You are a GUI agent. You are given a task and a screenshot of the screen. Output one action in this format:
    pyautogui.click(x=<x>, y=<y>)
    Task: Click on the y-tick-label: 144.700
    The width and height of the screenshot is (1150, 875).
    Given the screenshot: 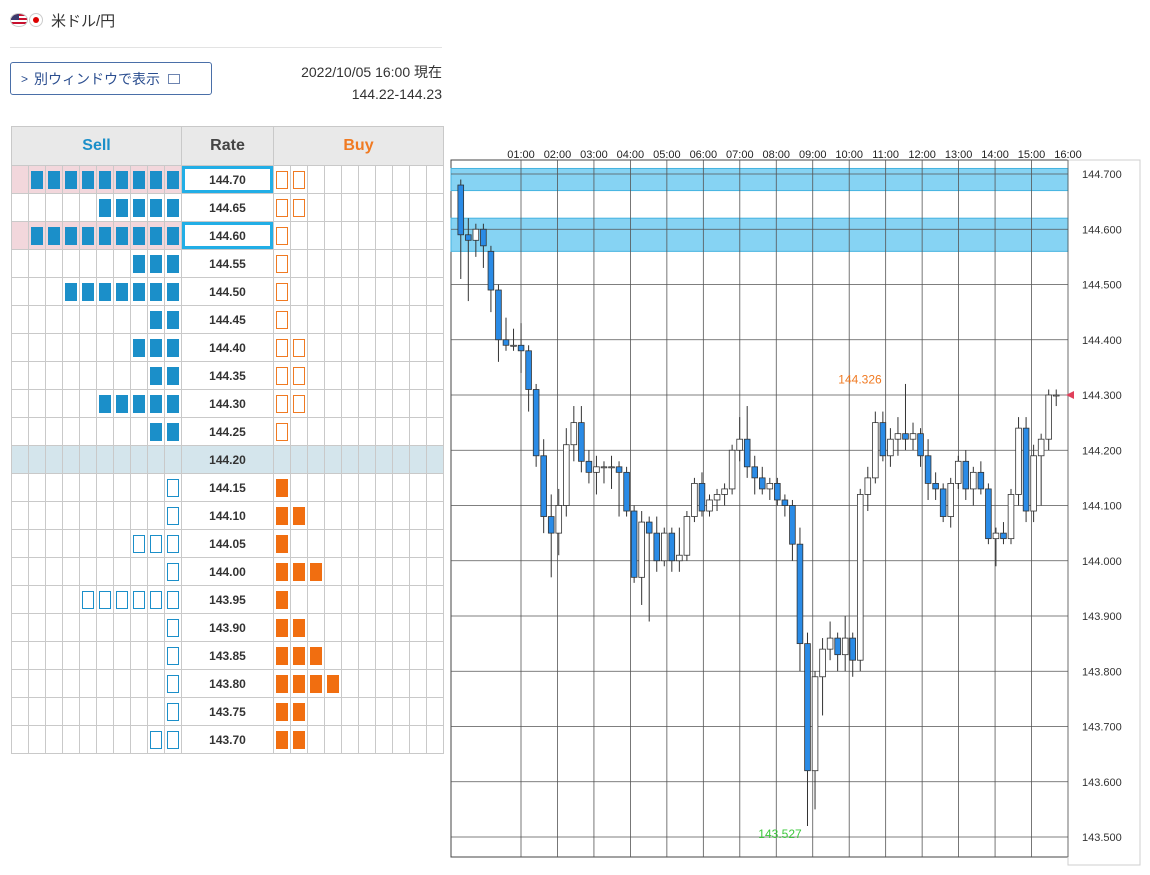 What is the action you would take?
    pyautogui.click(x=1102, y=175)
    